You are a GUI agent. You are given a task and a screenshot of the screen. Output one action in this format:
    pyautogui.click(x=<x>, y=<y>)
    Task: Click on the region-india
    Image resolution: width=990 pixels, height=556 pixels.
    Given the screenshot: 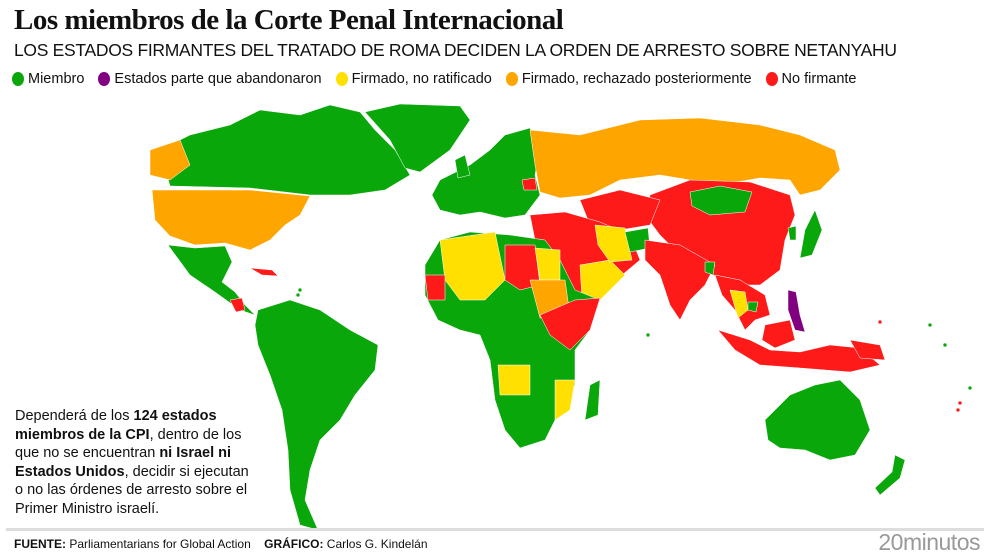 What is the action you would take?
    pyautogui.click(x=680, y=280)
    